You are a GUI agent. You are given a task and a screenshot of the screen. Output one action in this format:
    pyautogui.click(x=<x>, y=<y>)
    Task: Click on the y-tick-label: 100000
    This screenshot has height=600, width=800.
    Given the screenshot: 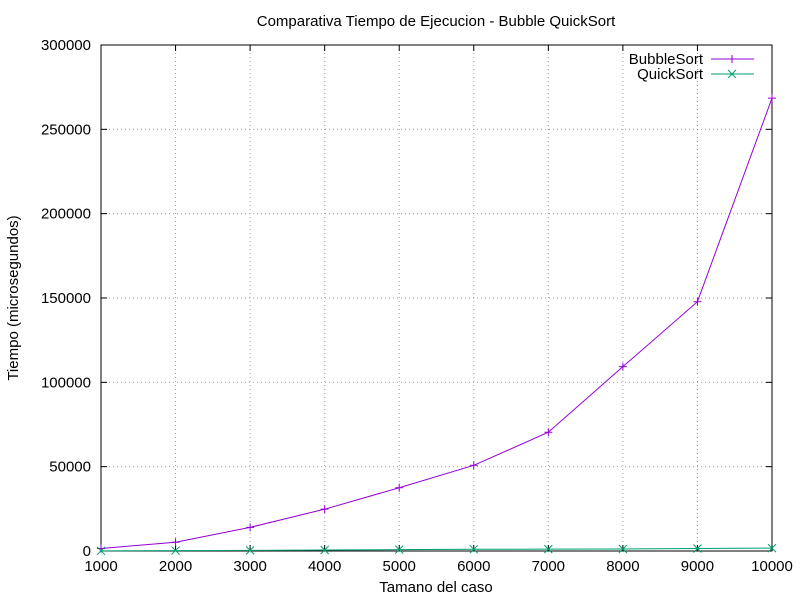 What is the action you would take?
    pyautogui.click(x=66, y=382)
    